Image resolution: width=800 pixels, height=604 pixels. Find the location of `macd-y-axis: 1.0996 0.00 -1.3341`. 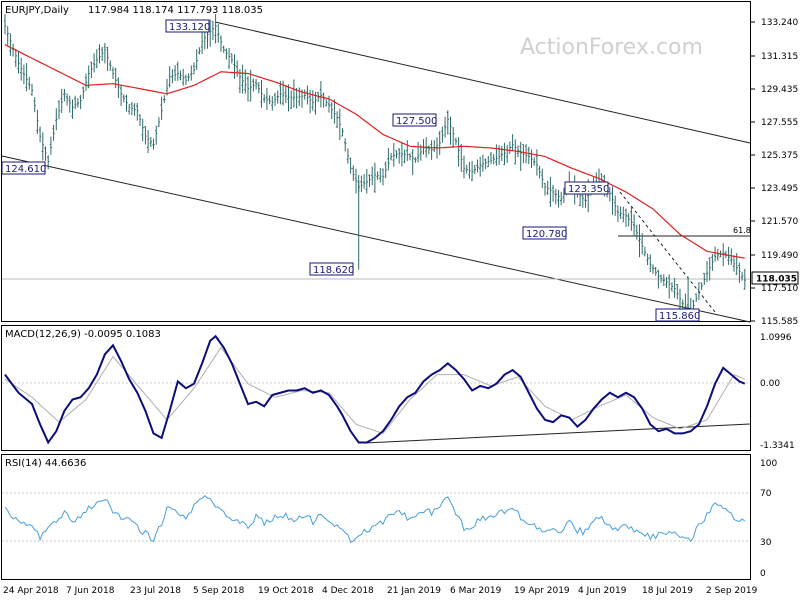

macd-y-axis: 1.0996 0.00 -1.3341 is located at coordinates (777, 392).